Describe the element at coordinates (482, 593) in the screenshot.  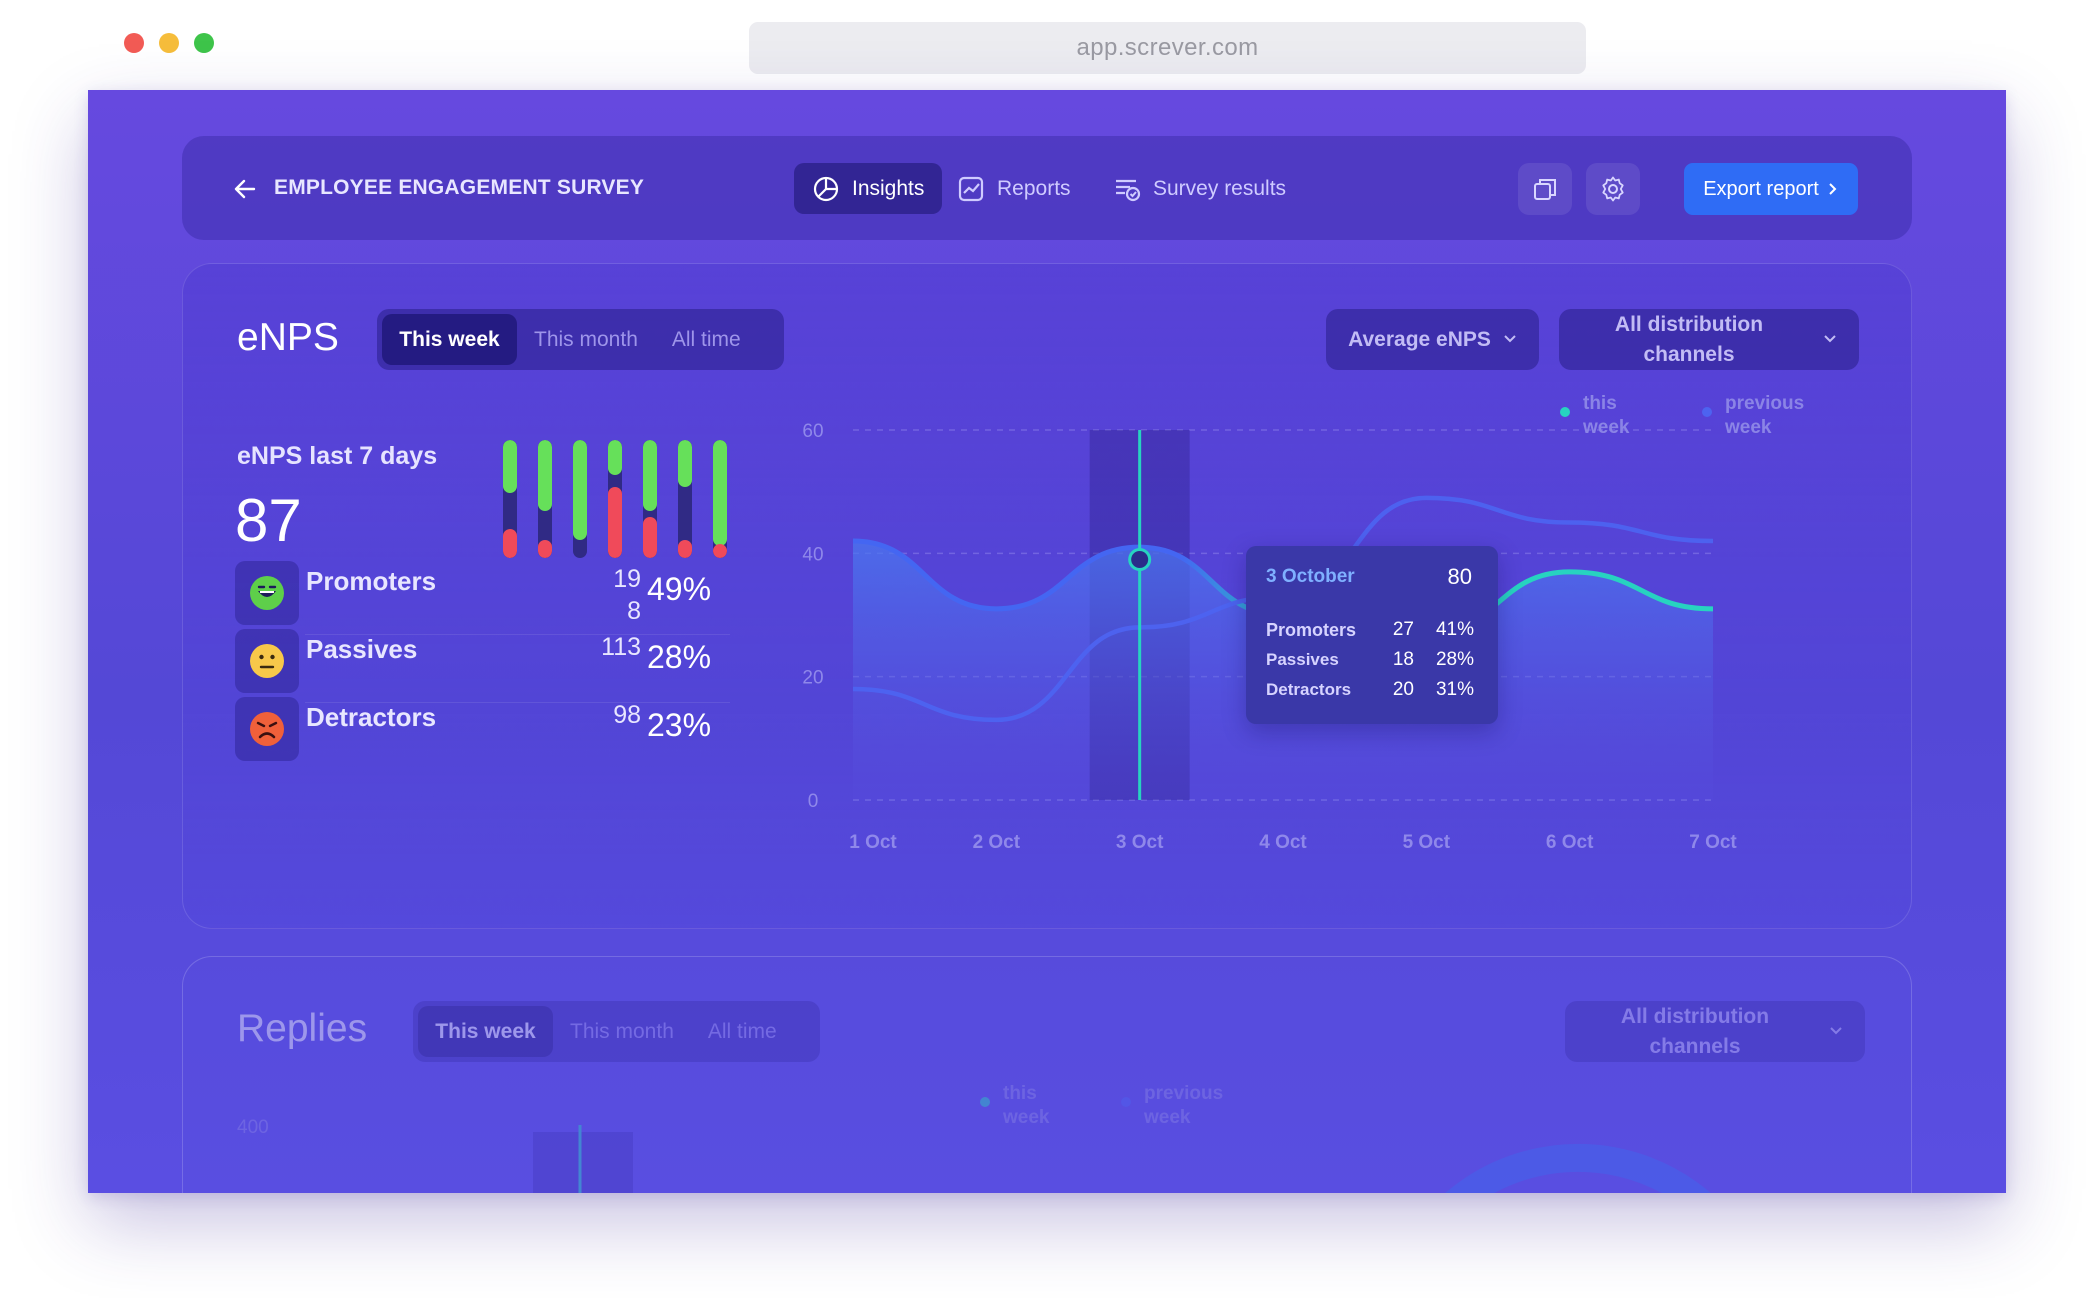
I see `enps-category-row: Promoters 198 49%` at that location.